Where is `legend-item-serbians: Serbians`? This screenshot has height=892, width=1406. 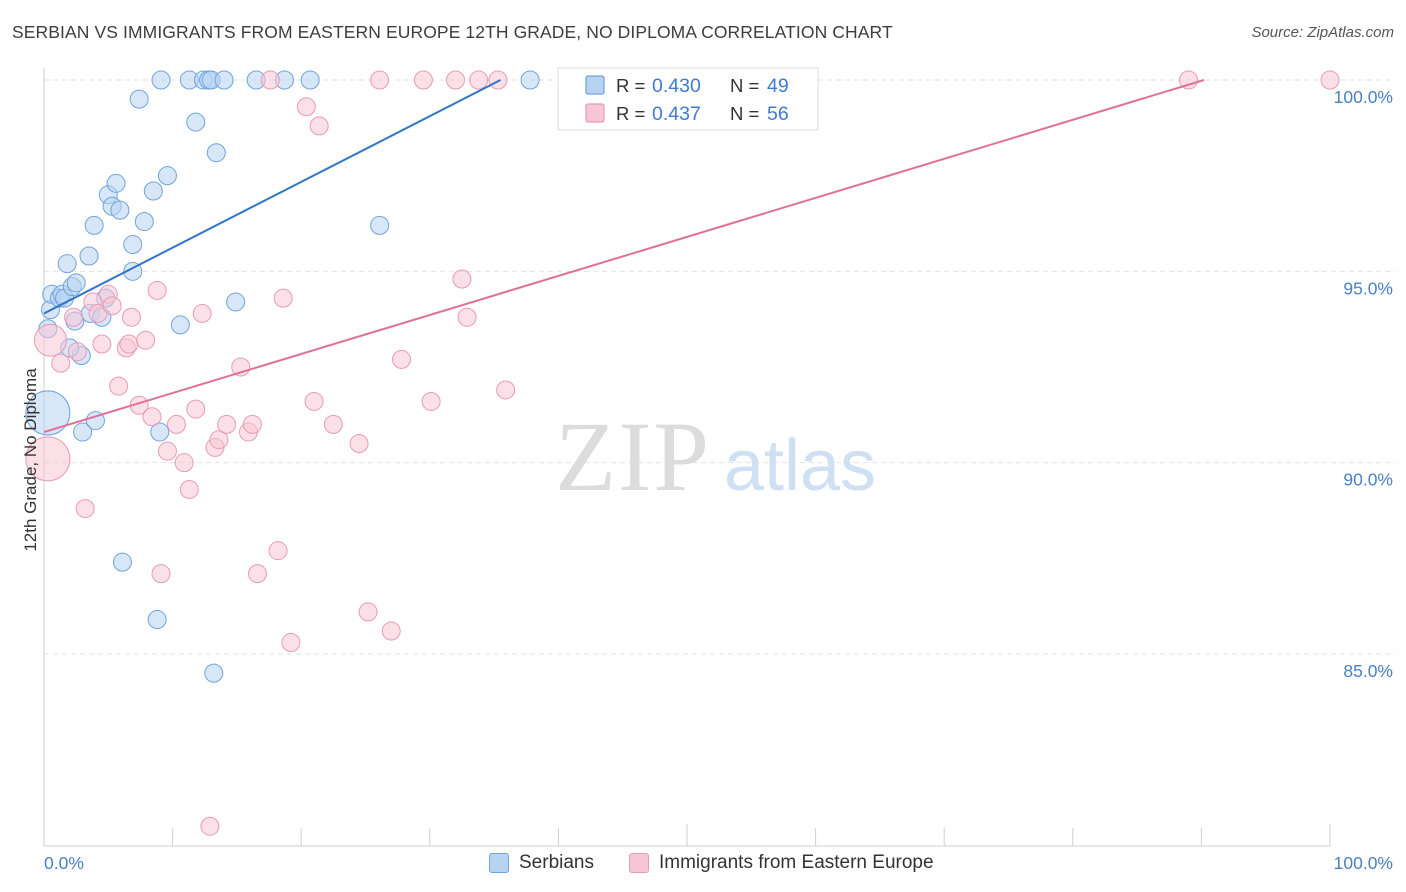 legend-item-serbians: Serbians is located at coordinates (541, 863).